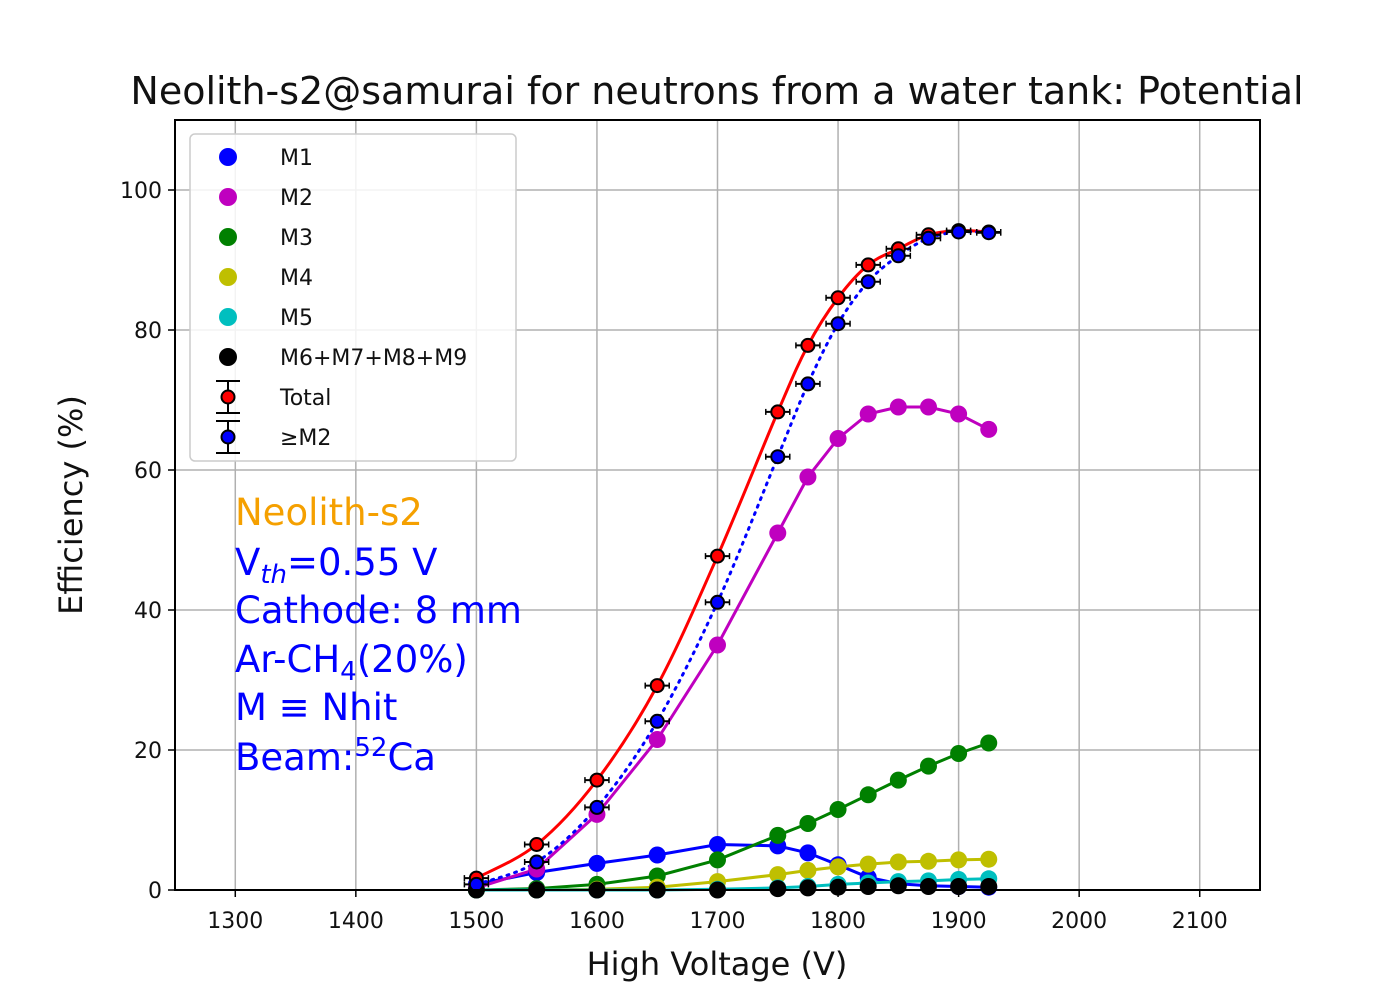 This screenshot has height=1000, width=1400. I want to click on annotation-beam: Beam:52Ca, so click(335, 756).